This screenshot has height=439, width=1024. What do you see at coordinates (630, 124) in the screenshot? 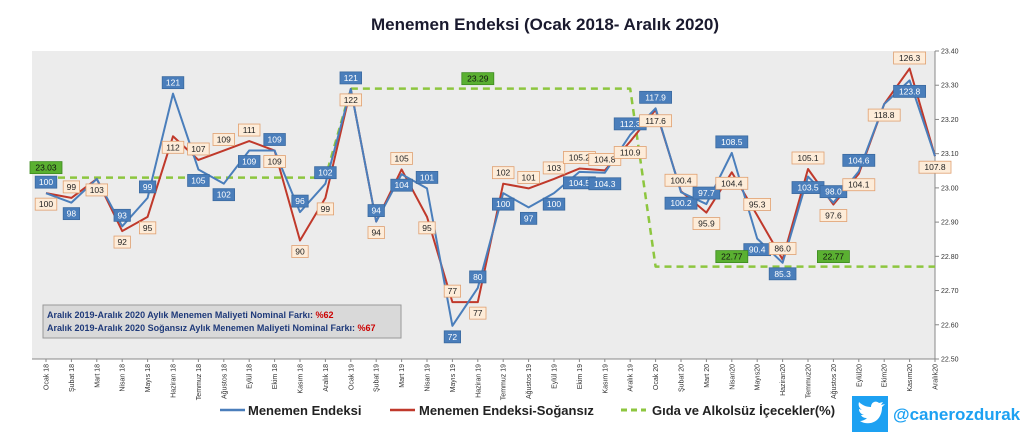
I see `blue-data-label: 112.3` at bounding box center [630, 124].